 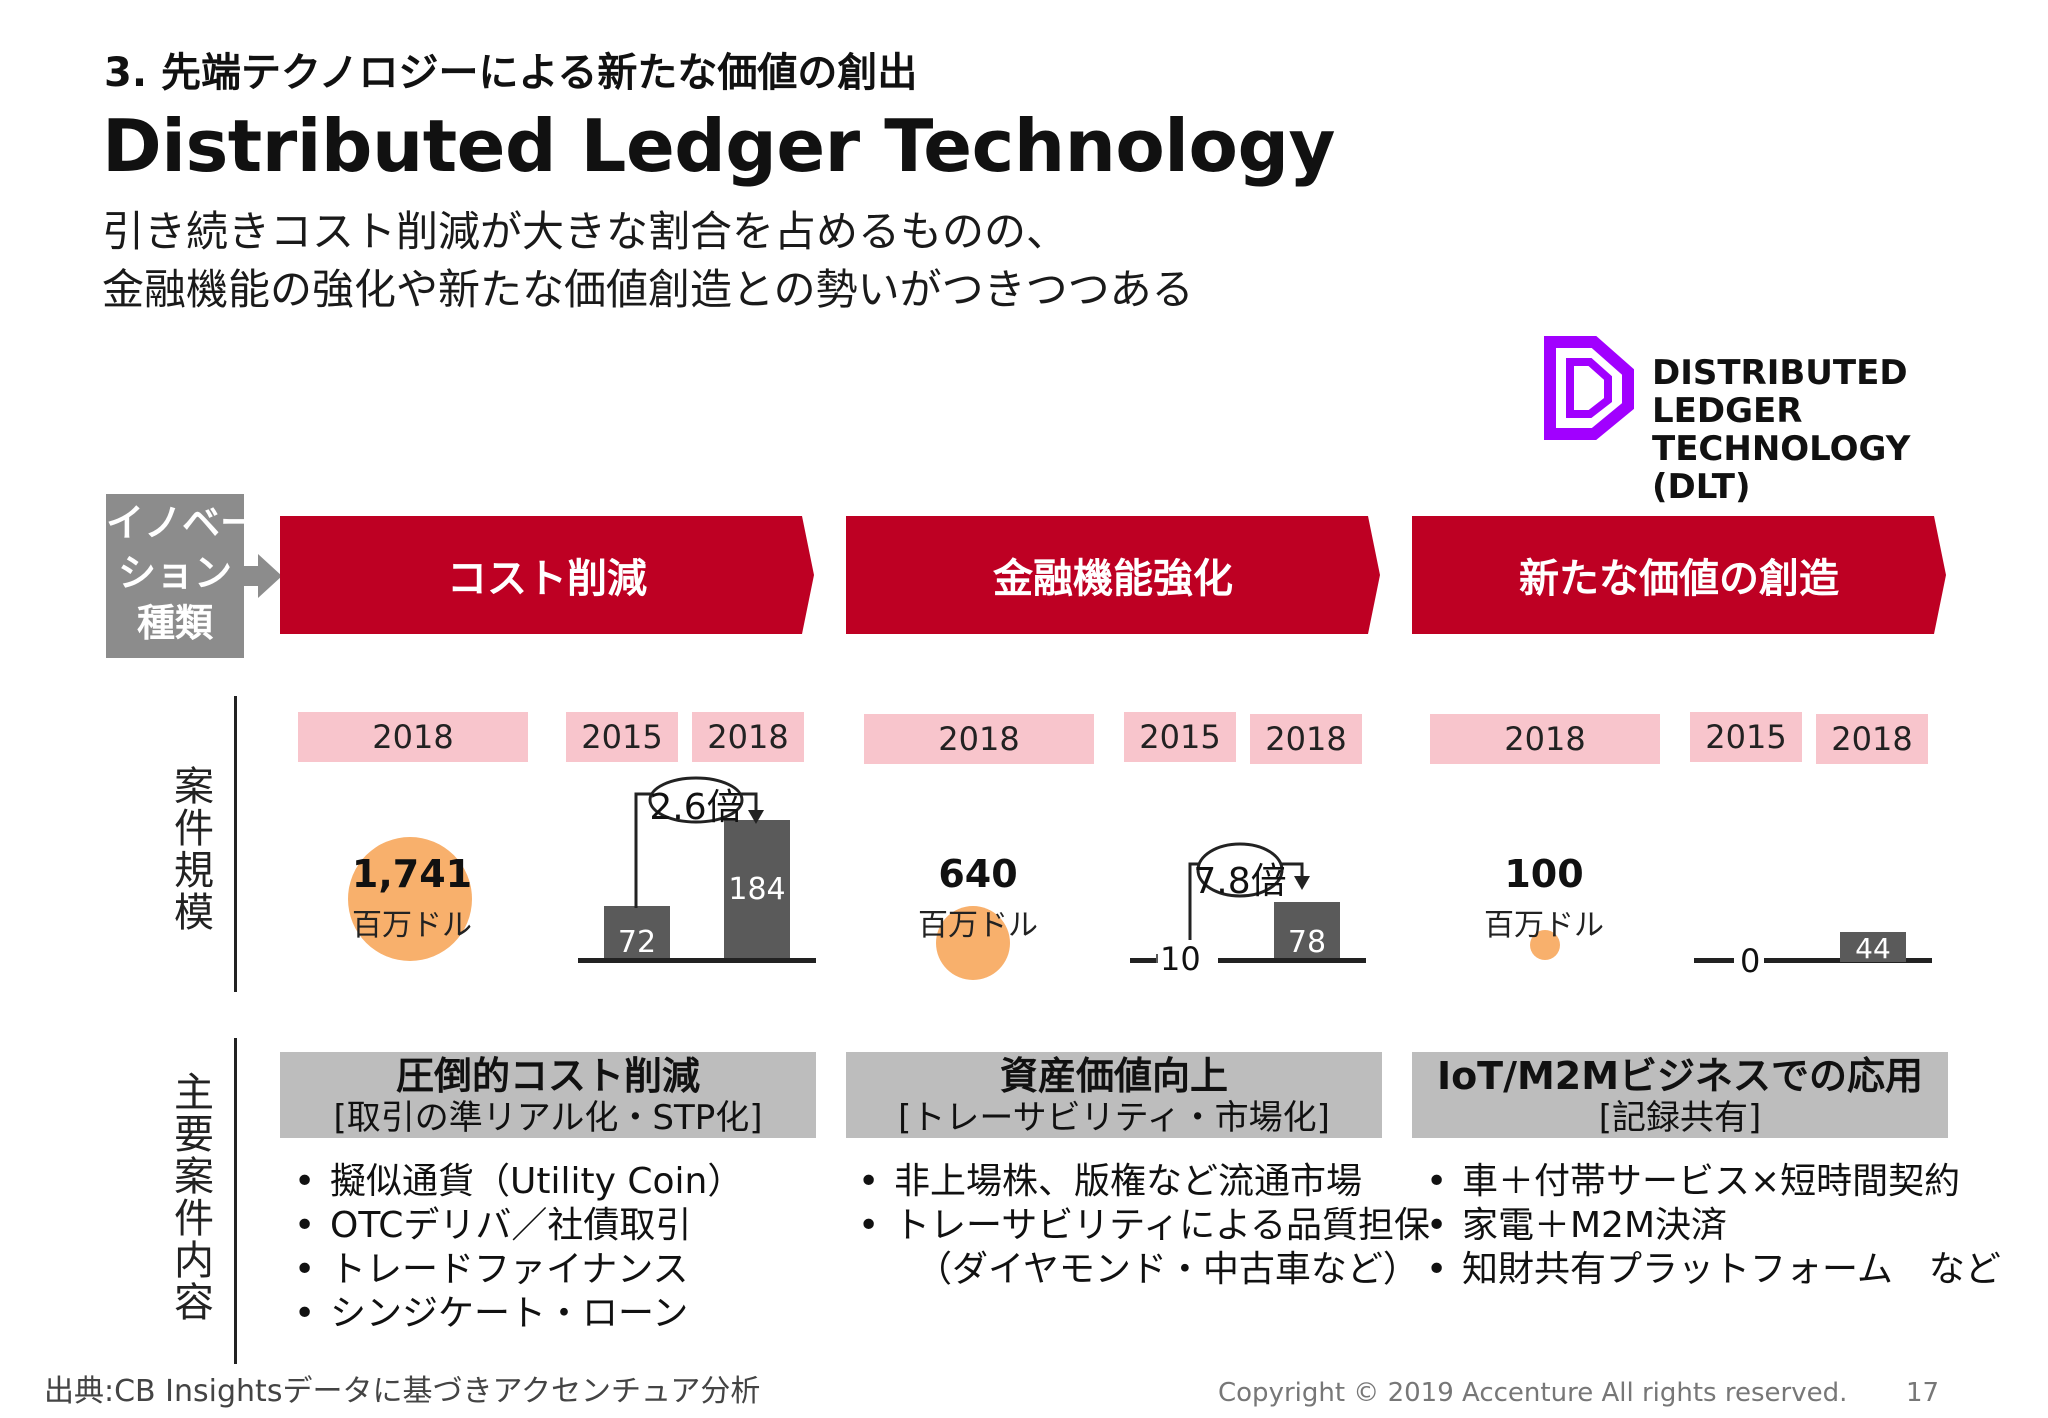 I want to click on year-2015-new-value: 2015, so click(x=1746, y=737).